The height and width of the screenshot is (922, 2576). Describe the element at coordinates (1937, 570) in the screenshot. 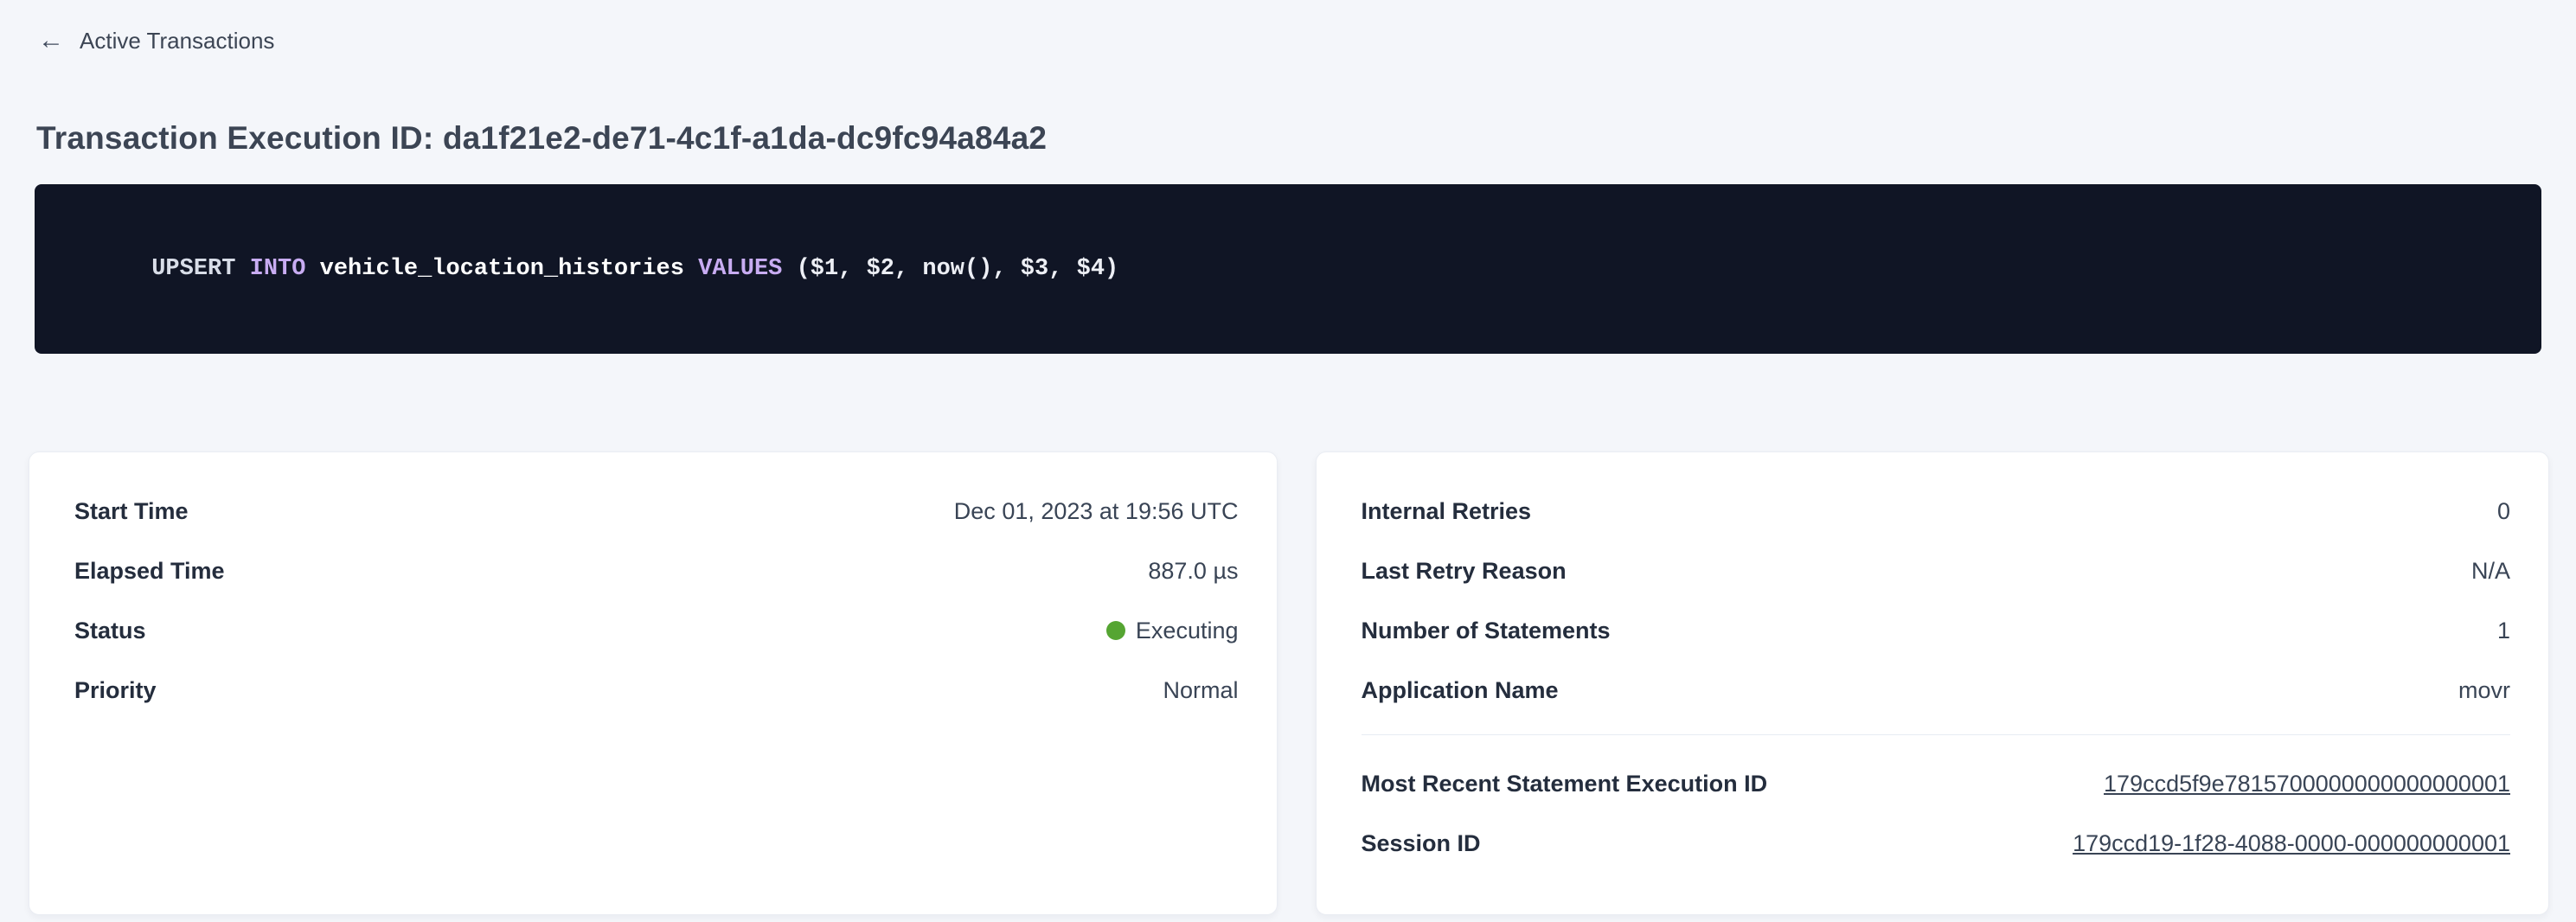

I see `last-retry-reason-row: Last Retry Reason N/A` at that location.